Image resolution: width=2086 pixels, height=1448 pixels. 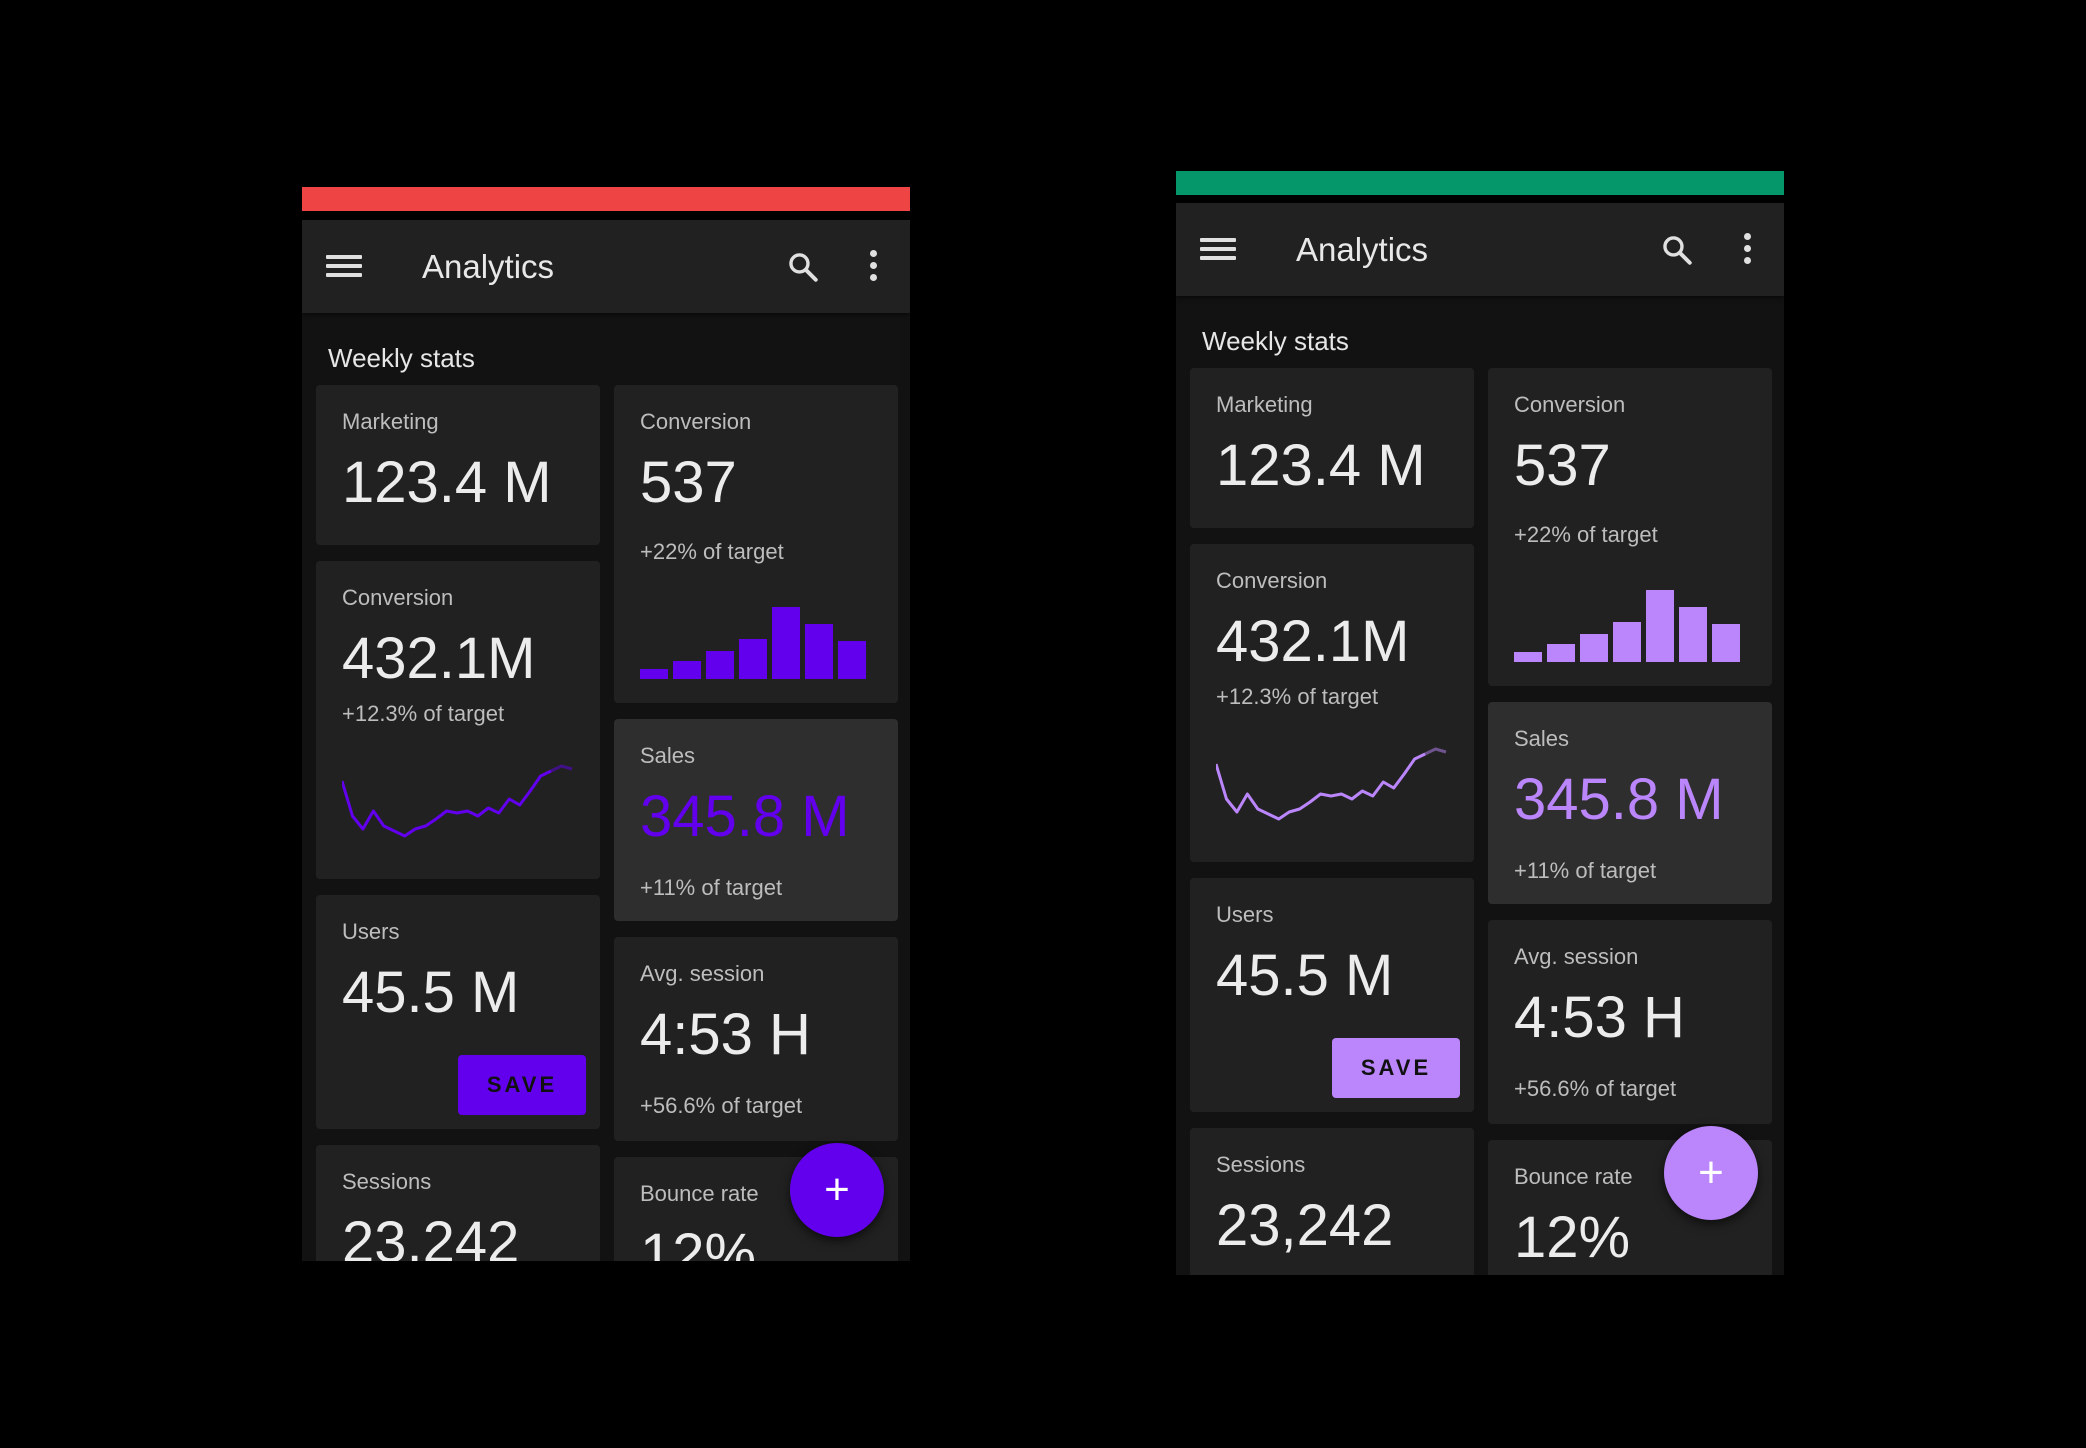 What do you see at coordinates (606, 199) in the screenshot?
I see `left-theme-indicator` at bounding box center [606, 199].